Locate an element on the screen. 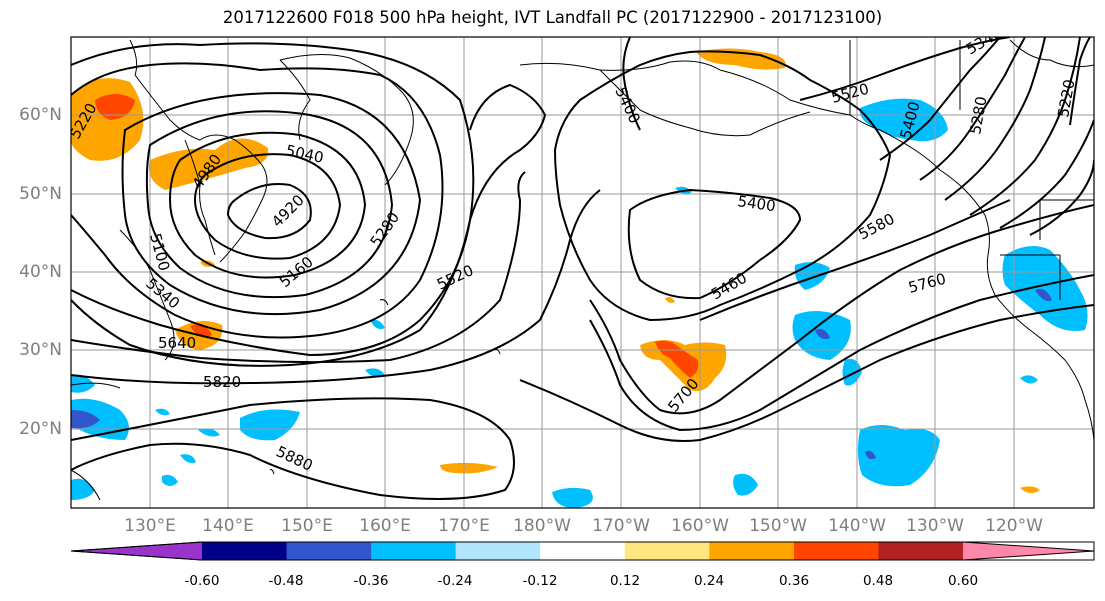 This screenshot has width=1105, height=601. lon-label: 140°W is located at coordinates (857, 526).